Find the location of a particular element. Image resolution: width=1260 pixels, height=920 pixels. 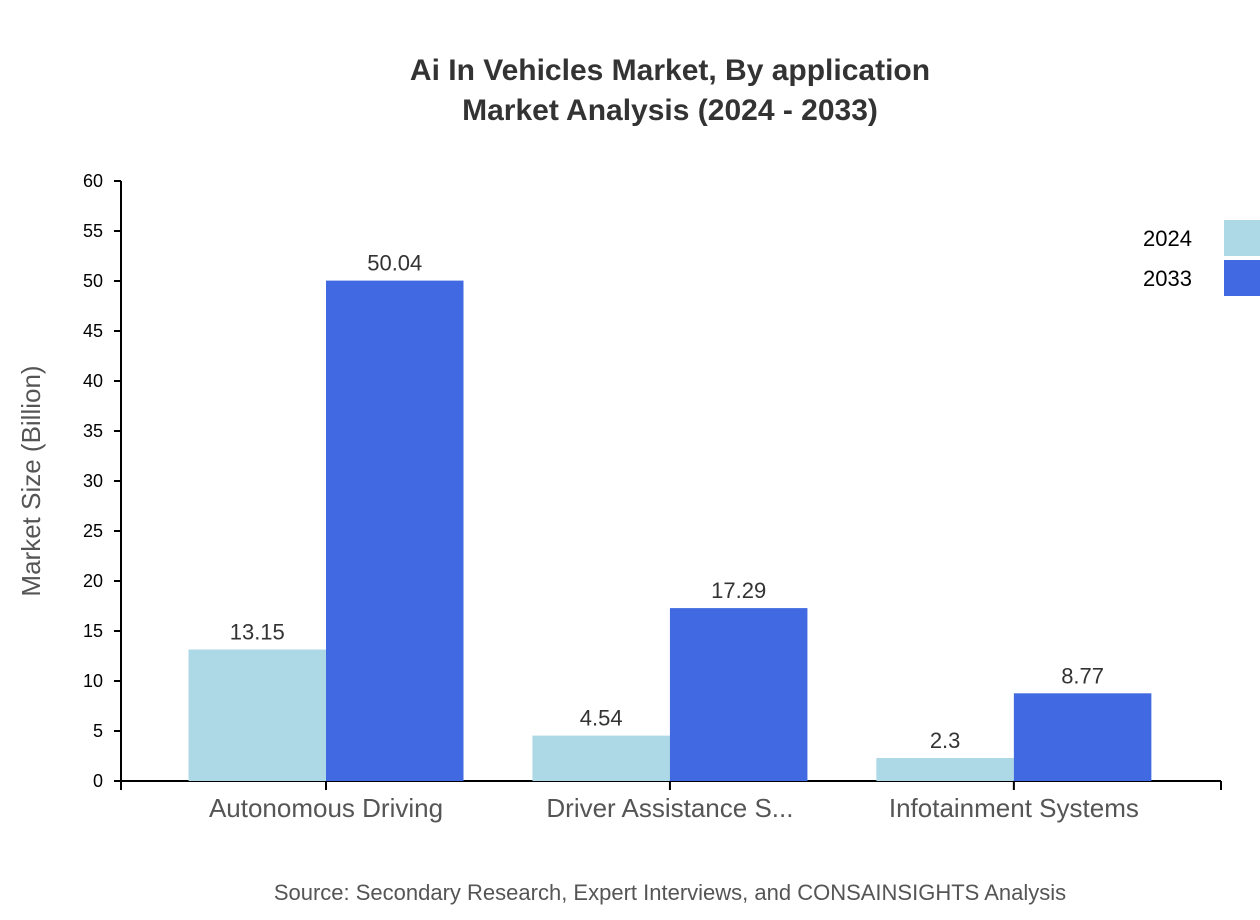

y-tick-label: 45 is located at coordinates (93, 331).